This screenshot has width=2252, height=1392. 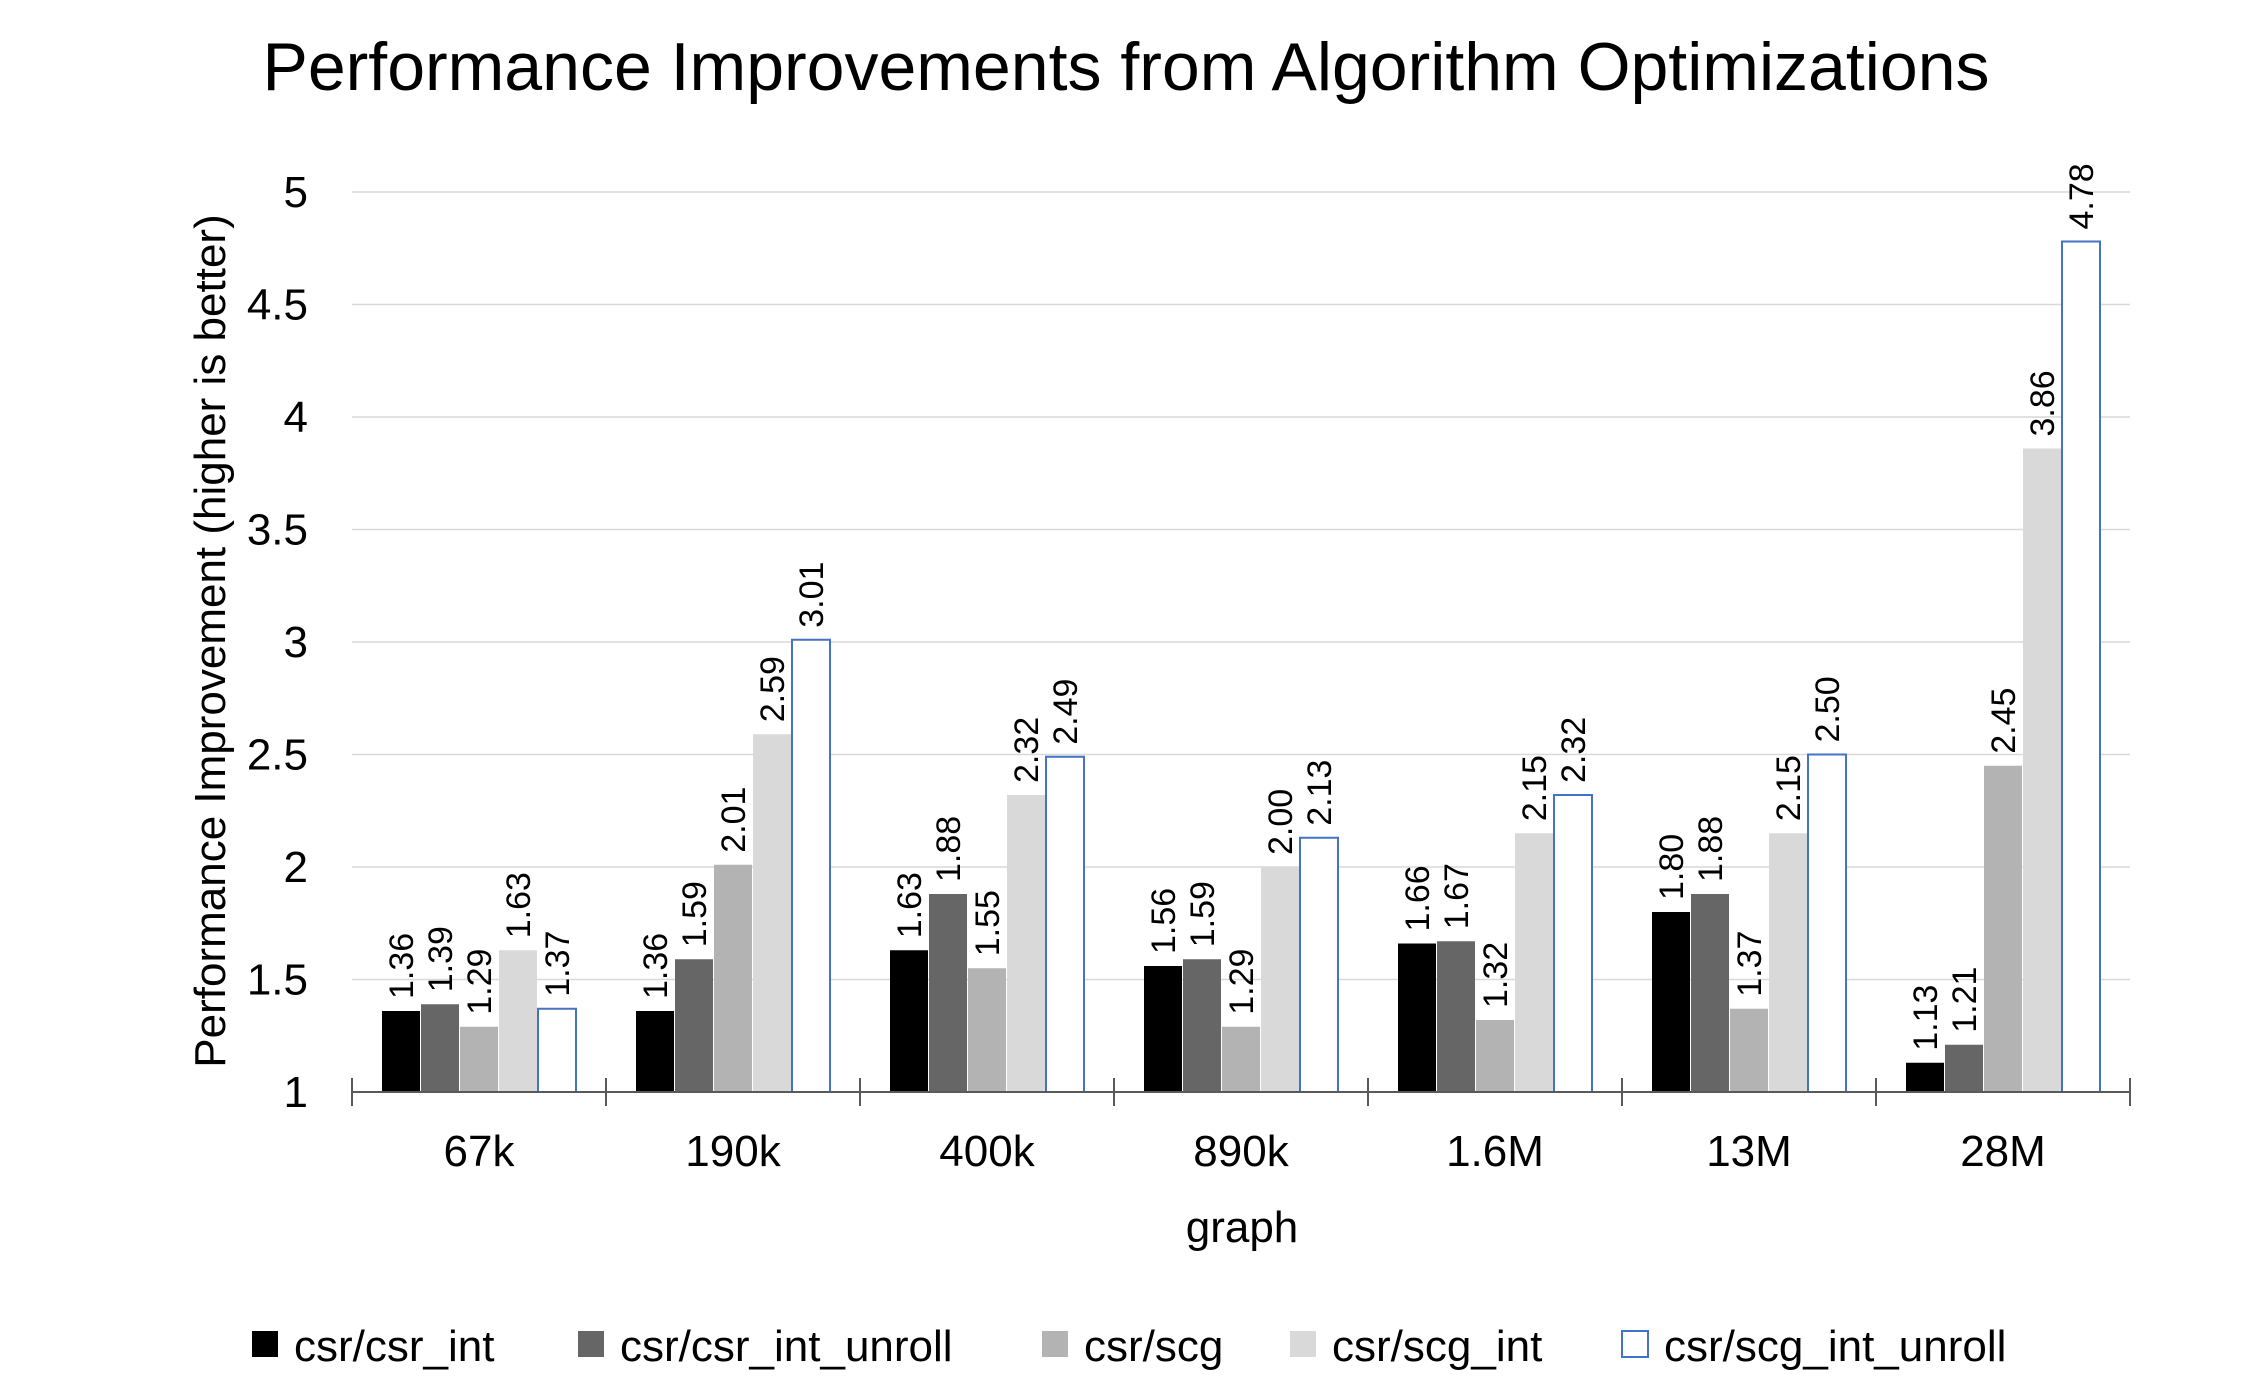 What do you see at coordinates (1926, 1018) in the screenshot?
I see `data-label: 1.13` at bounding box center [1926, 1018].